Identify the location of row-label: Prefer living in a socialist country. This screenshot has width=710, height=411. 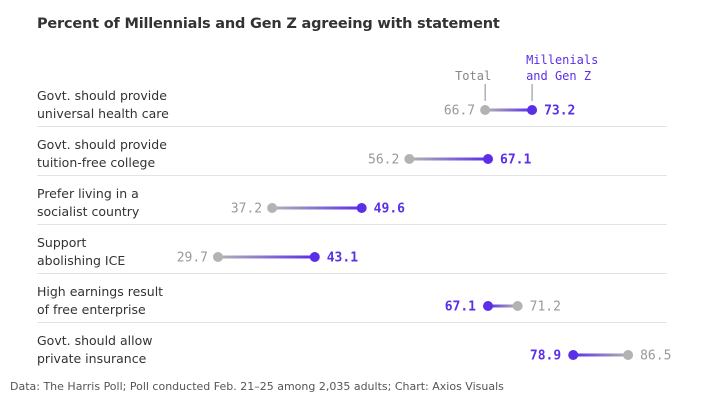
(122, 203).